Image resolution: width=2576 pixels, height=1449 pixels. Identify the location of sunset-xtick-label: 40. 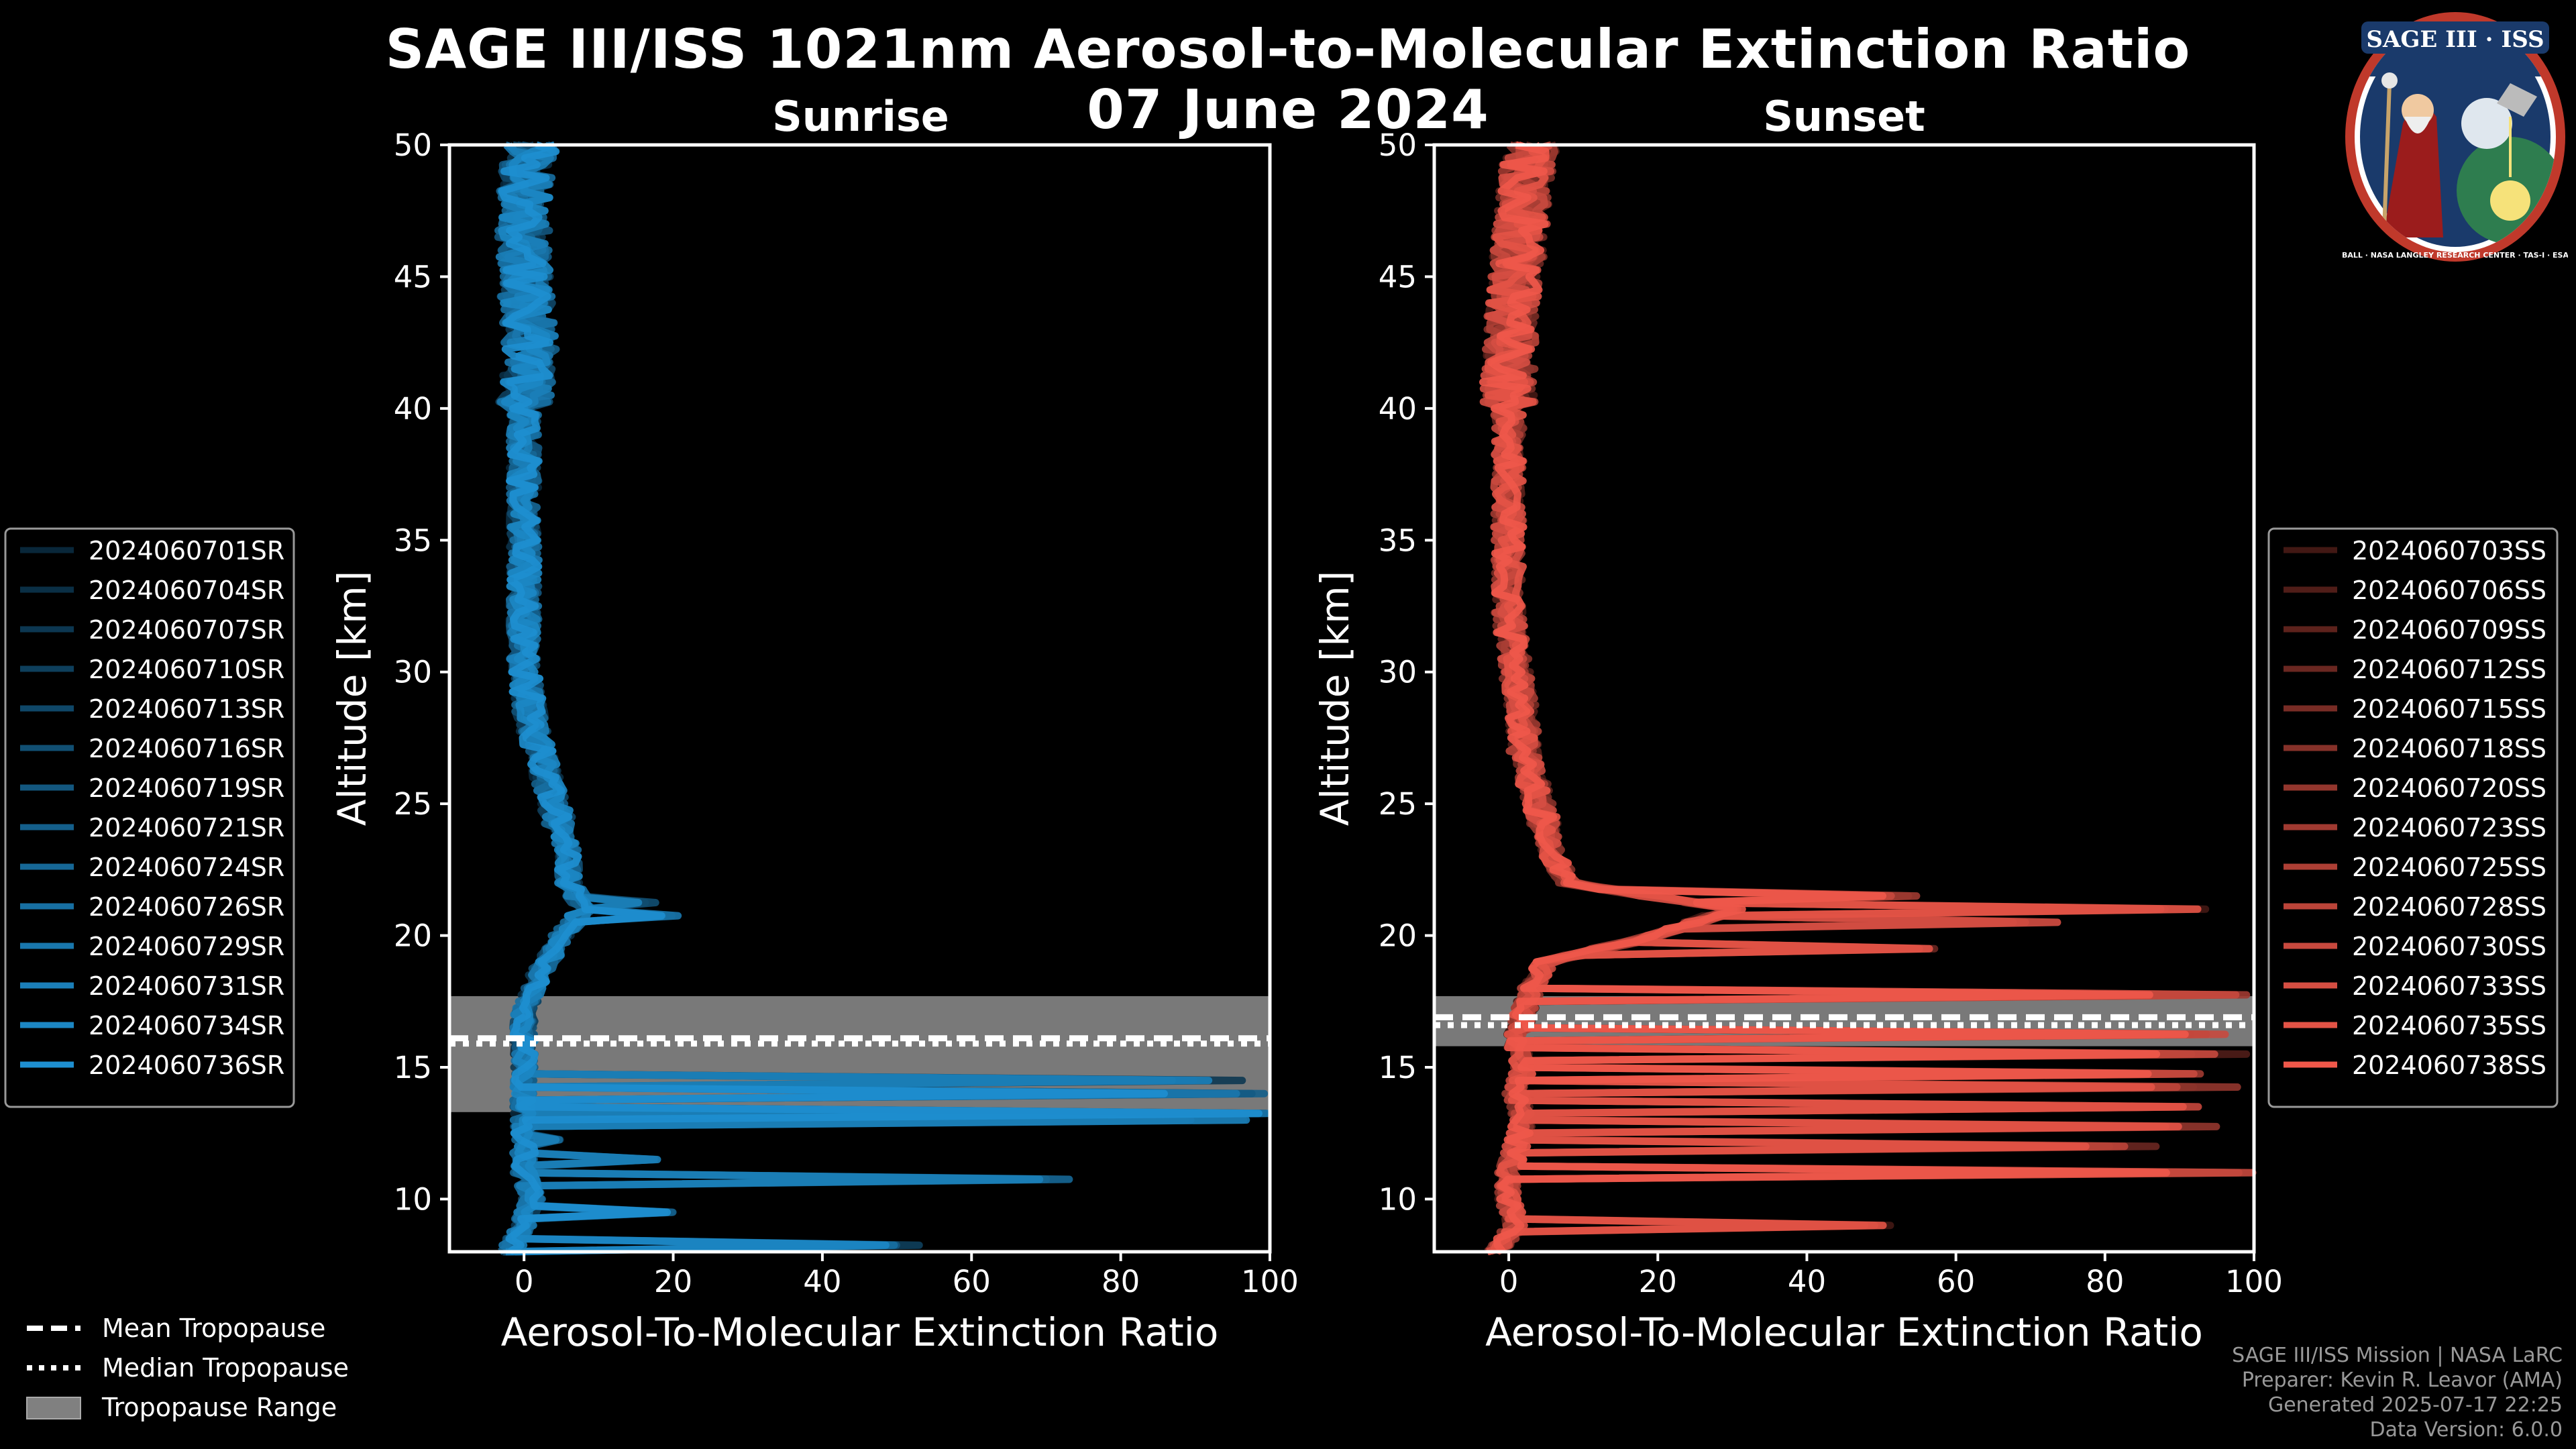
(1807, 1281).